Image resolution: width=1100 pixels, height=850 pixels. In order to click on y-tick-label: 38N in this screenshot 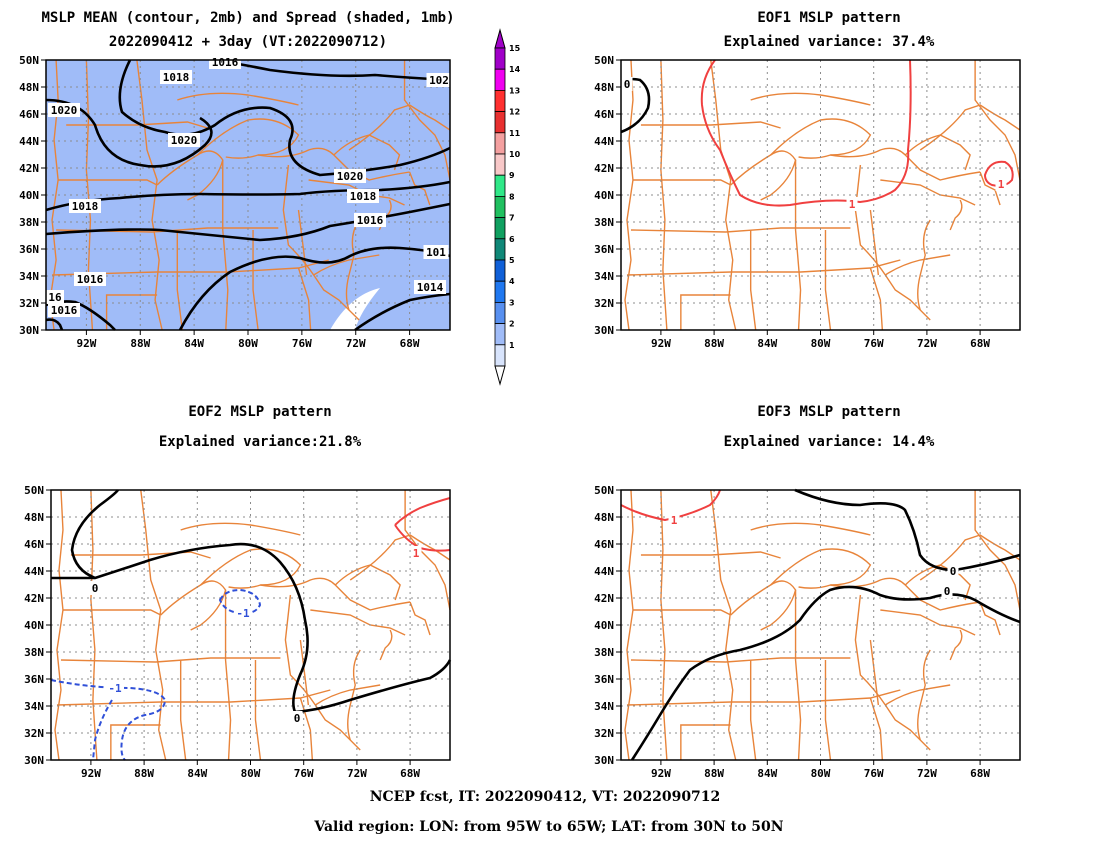, I will do `click(604, 652)`.